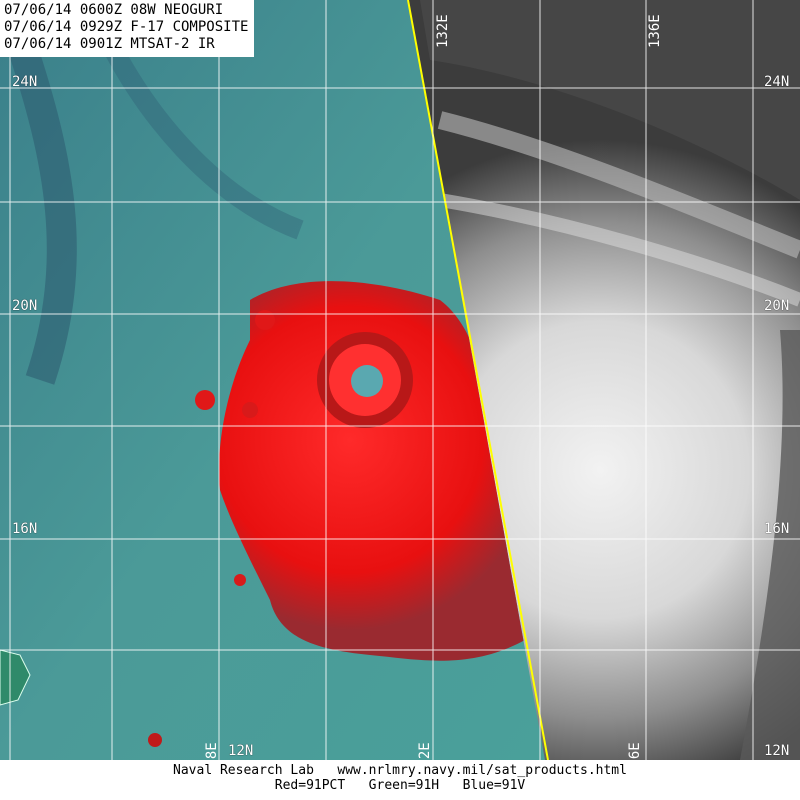  Describe the element at coordinates (241, 751) in the screenshot. I see `lat-label-12n-bottom: 12N` at that location.